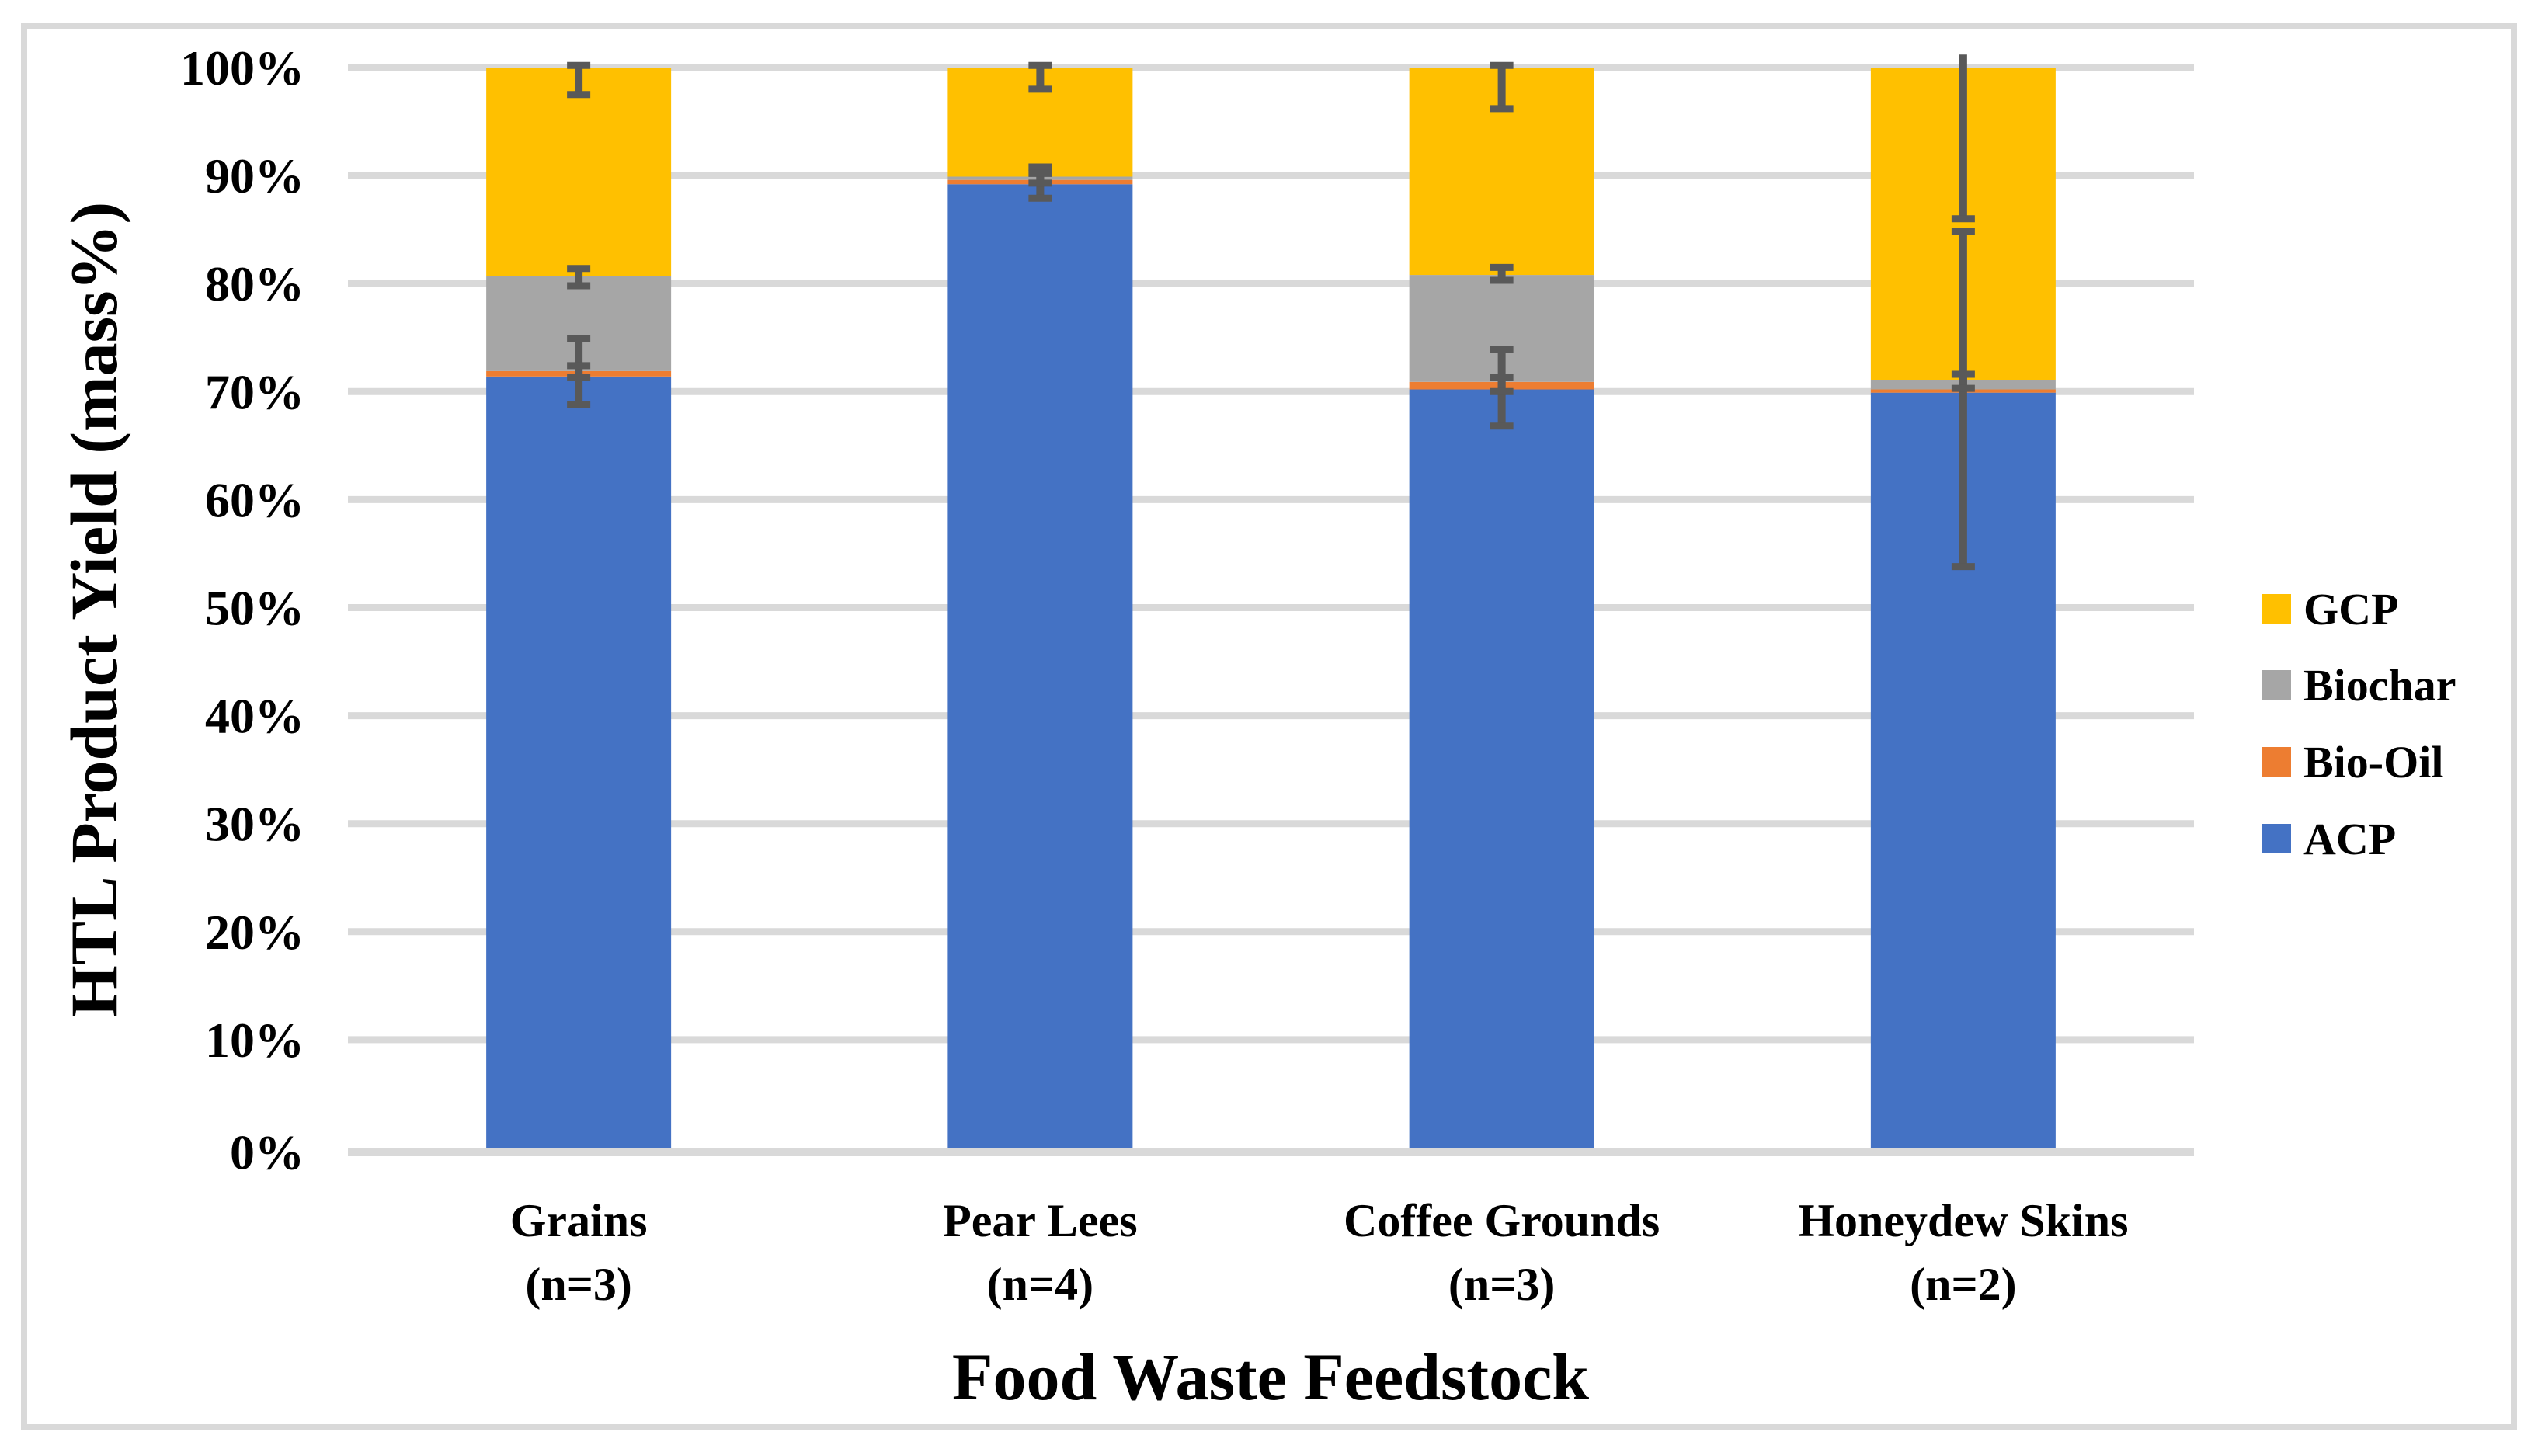  What do you see at coordinates (579, 1220) in the screenshot?
I see `x-category-label-grains: Grains` at bounding box center [579, 1220].